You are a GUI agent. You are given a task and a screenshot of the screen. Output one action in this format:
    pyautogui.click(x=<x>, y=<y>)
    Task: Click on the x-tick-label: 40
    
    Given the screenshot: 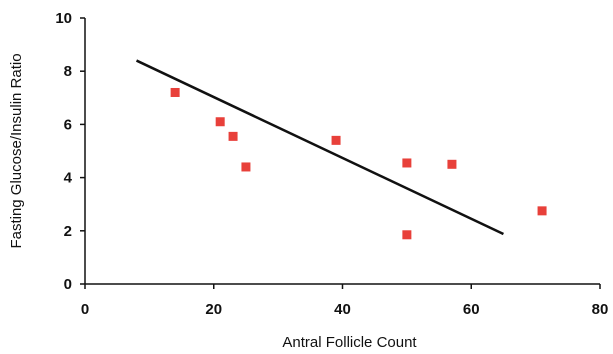 What is the action you would take?
    pyautogui.click(x=342, y=309)
    